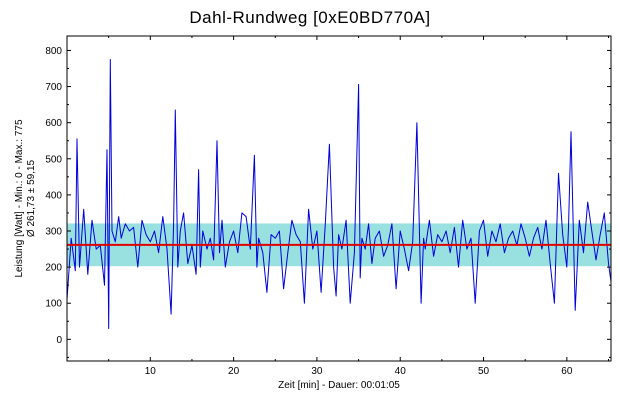  Describe the element at coordinates (234, 371) in the screenshot. I see `x-tick-label: 20` at that location.